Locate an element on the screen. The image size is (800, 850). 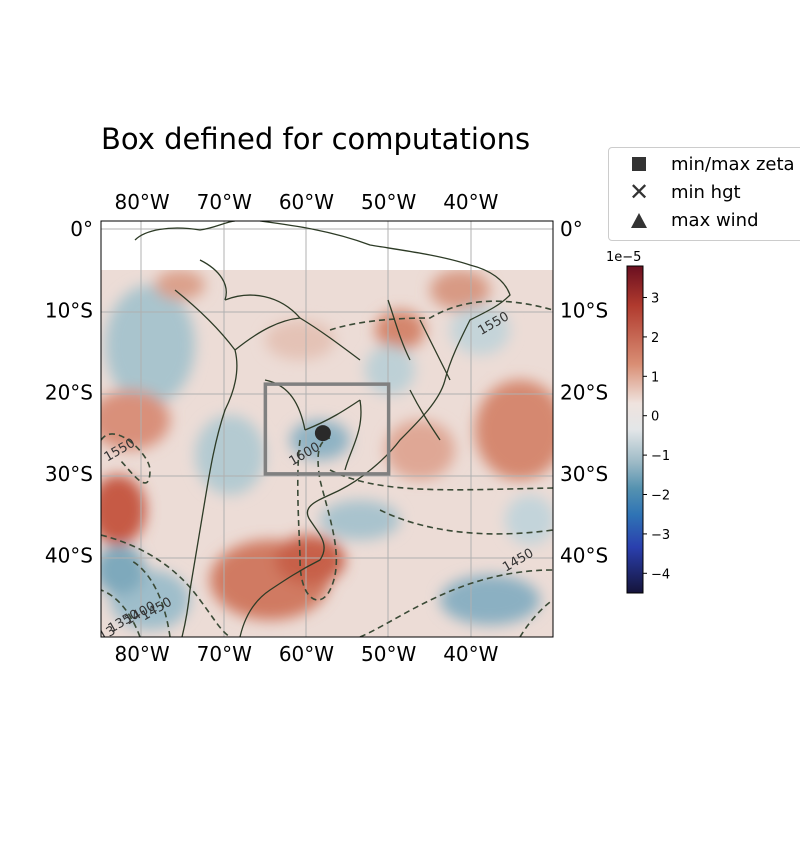
lon-label-bottom: 50°W is located at coordinates (388, 654).